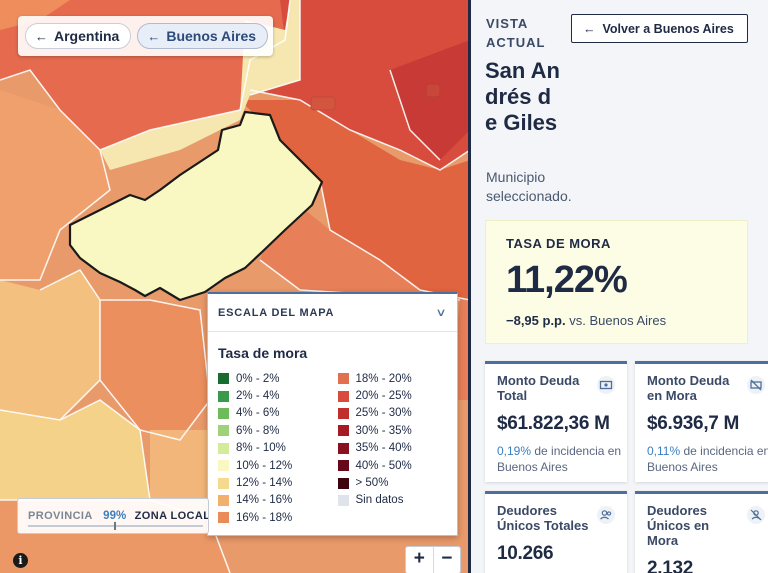 Image resolution: width=768 pixels, height=573 pixels. Describe the element at coordinates (264, 517) in the screenshot. I see `legend-item-label: 16% - 18%` at that location.